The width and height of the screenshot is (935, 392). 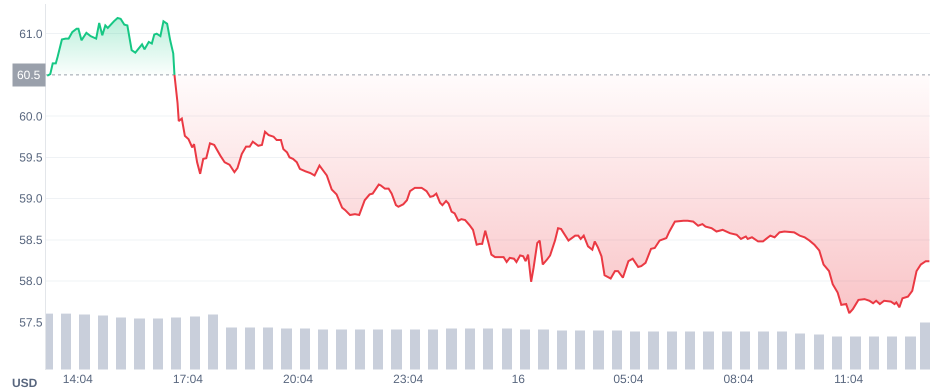 I want to click on x-tick-label: 11:04, so click(x=849, y=379).